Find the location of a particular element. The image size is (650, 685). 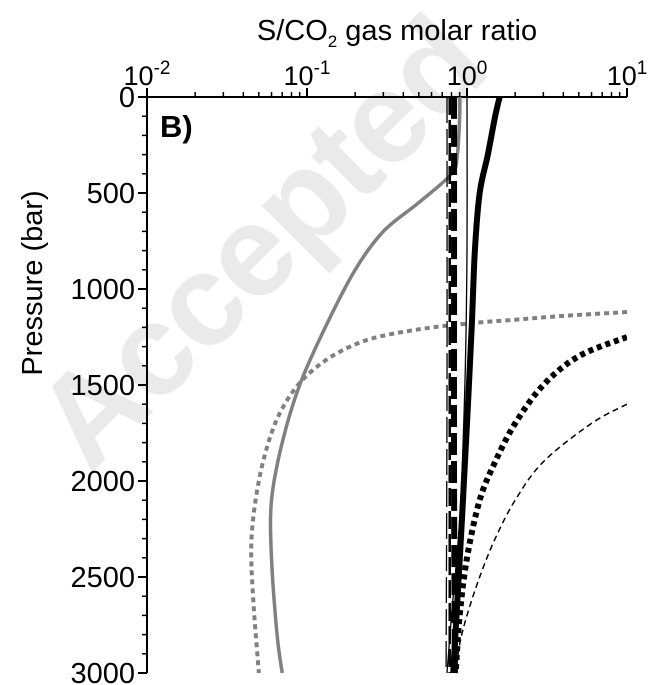

y-axis-title: Pressure (bar) is located at coordinates (33, 282).